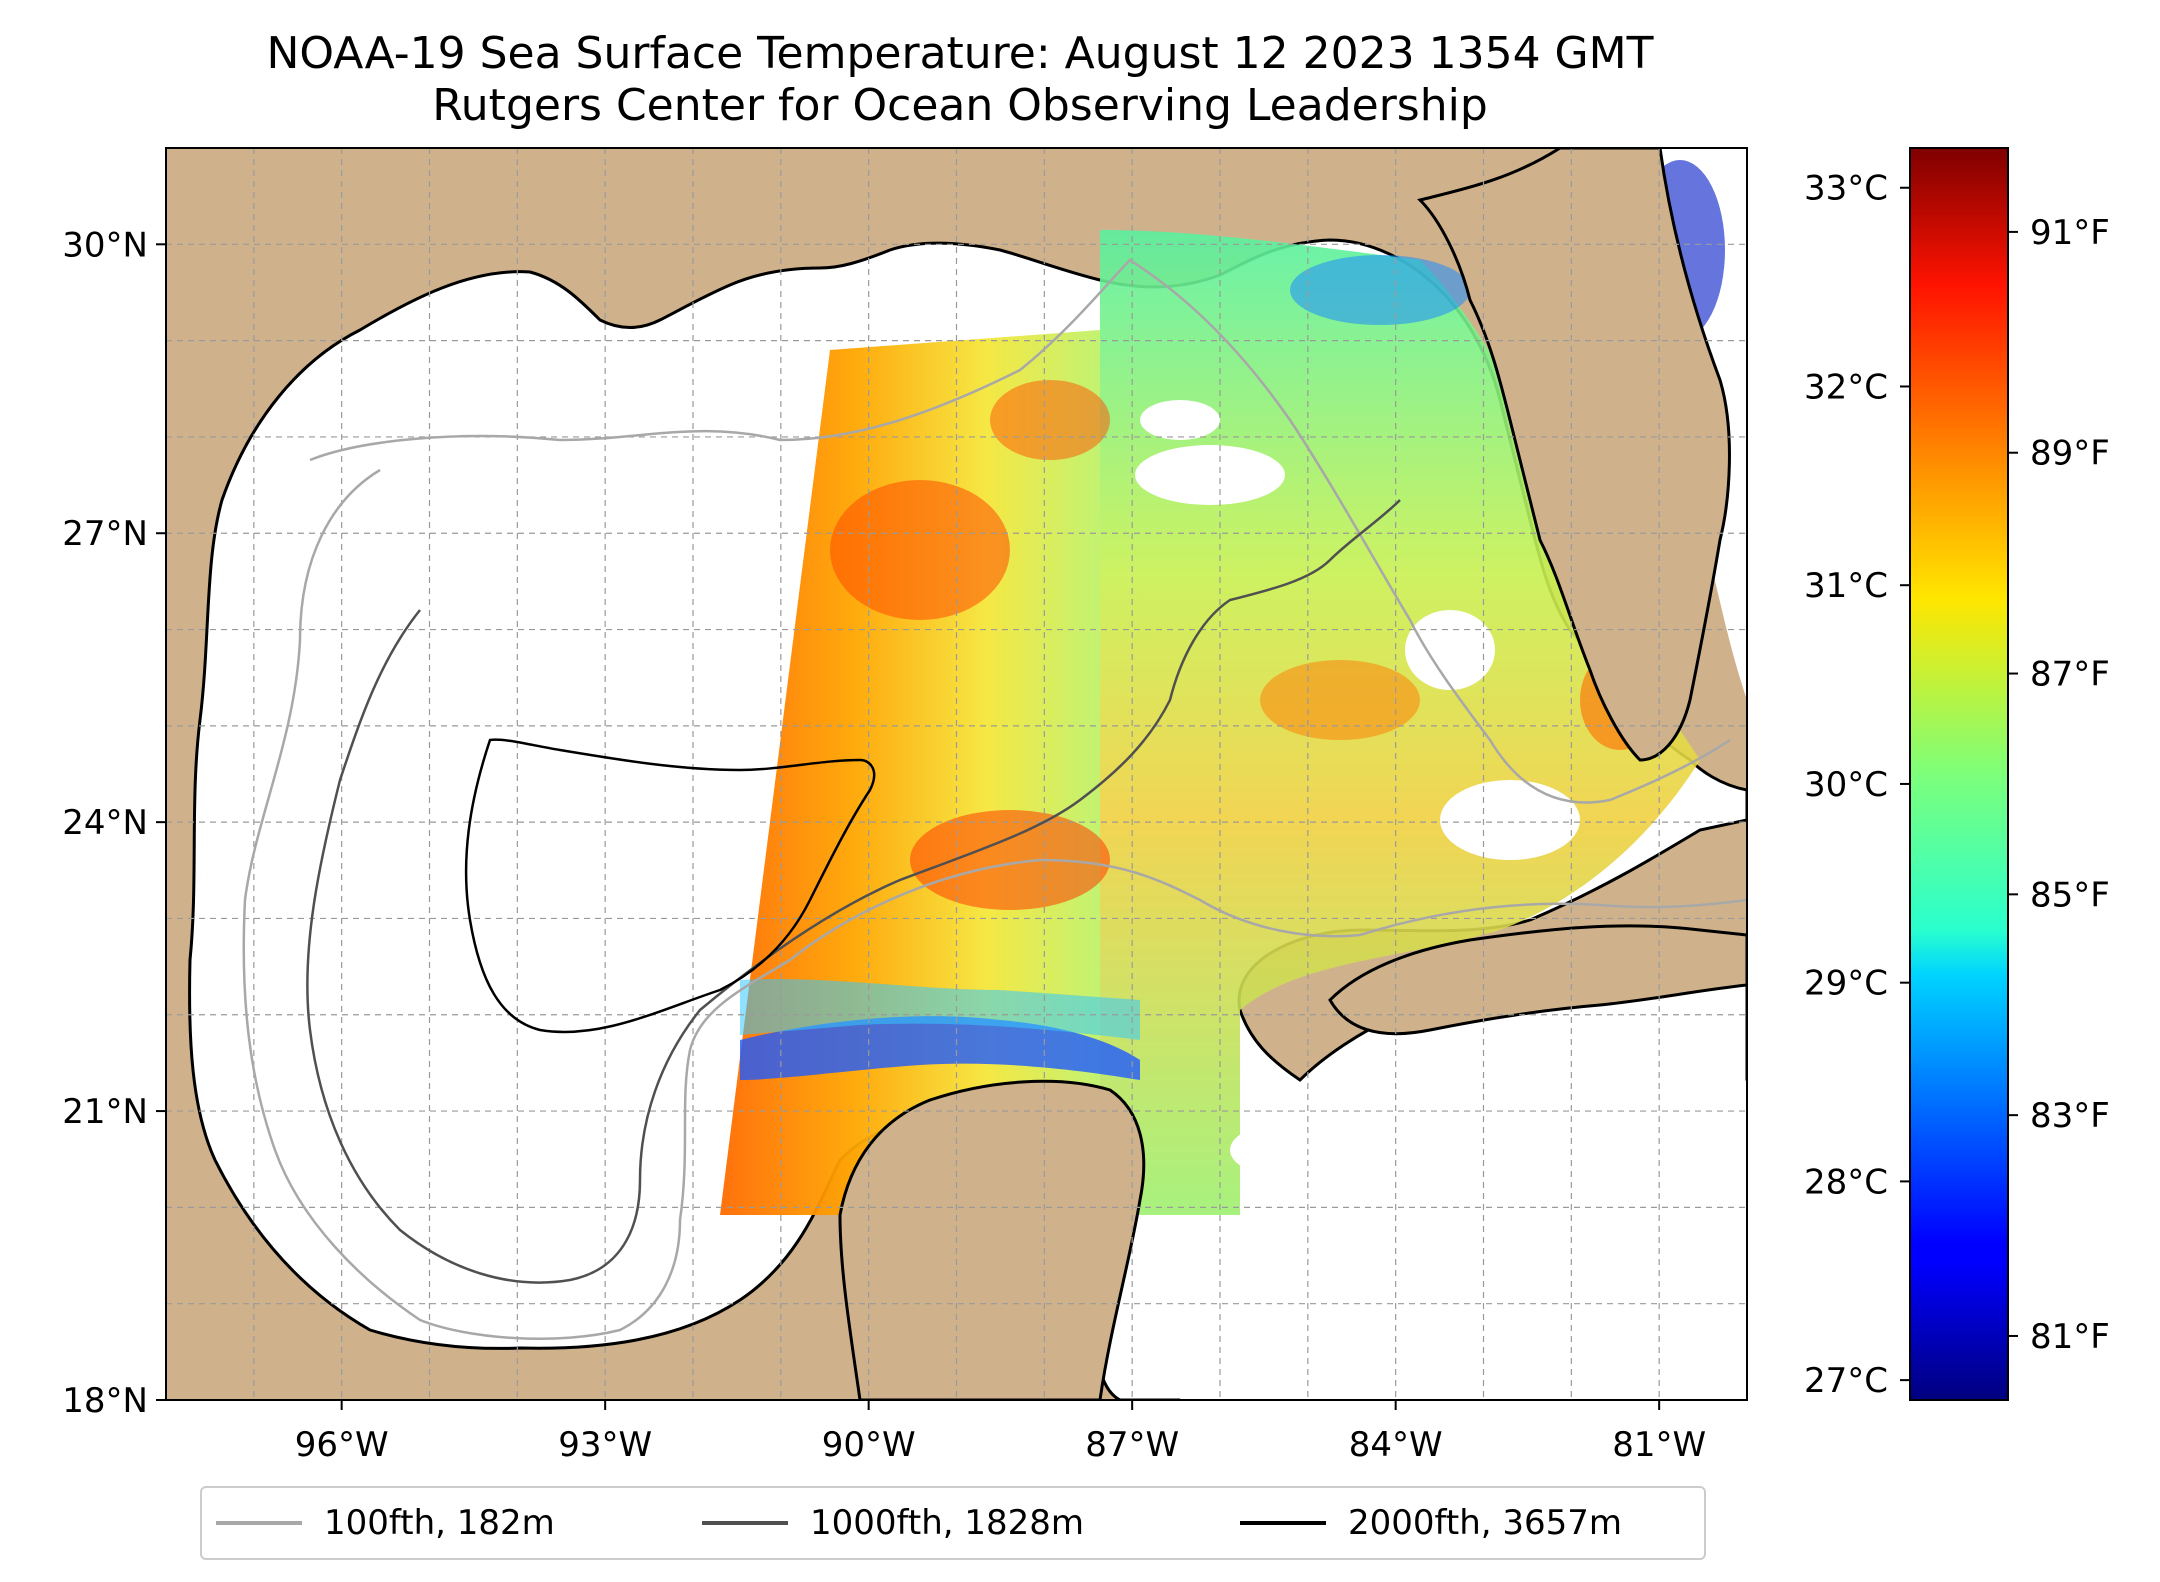 This screenshot has width=2160, height=1582. I want to click on longitude-axis: 96°W 93°W 90°W 87°W 84°W 81°W, so click(1000, 1432).